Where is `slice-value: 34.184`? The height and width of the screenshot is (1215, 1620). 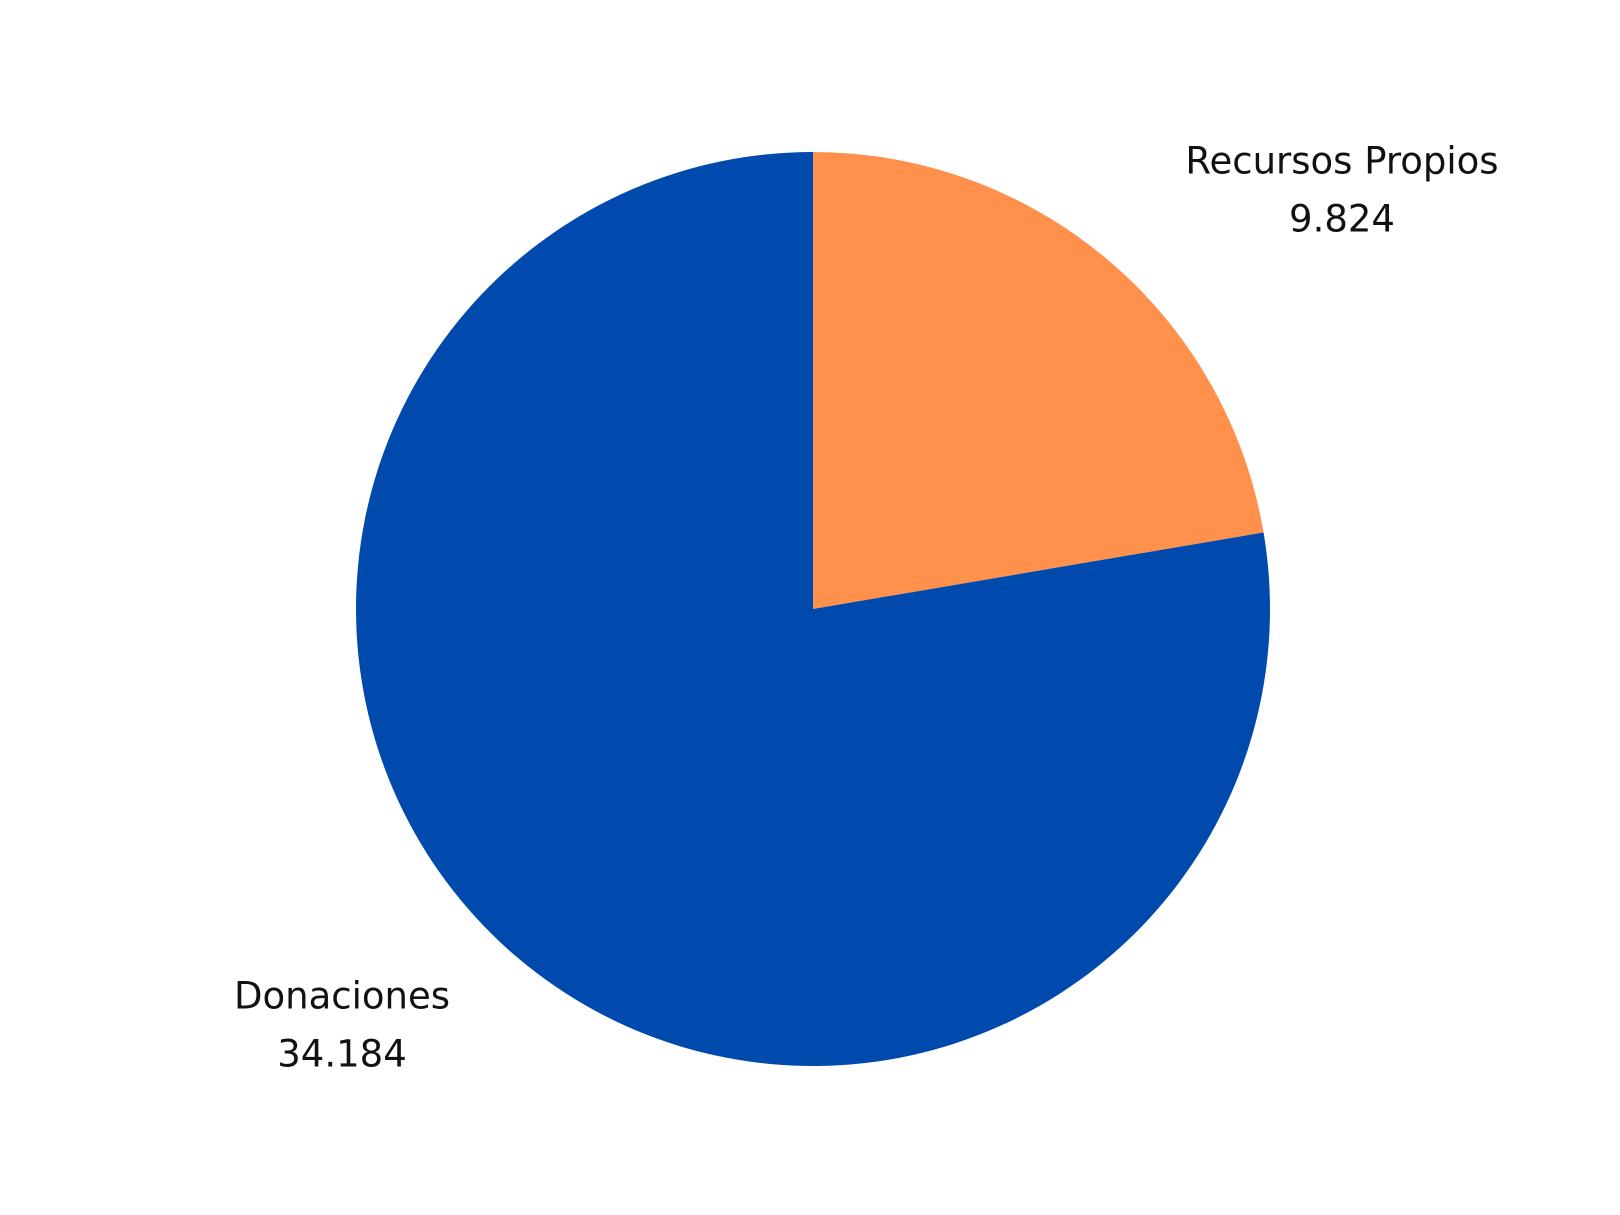
slice-value: 34.184 is located at coordinates (341, 1054).